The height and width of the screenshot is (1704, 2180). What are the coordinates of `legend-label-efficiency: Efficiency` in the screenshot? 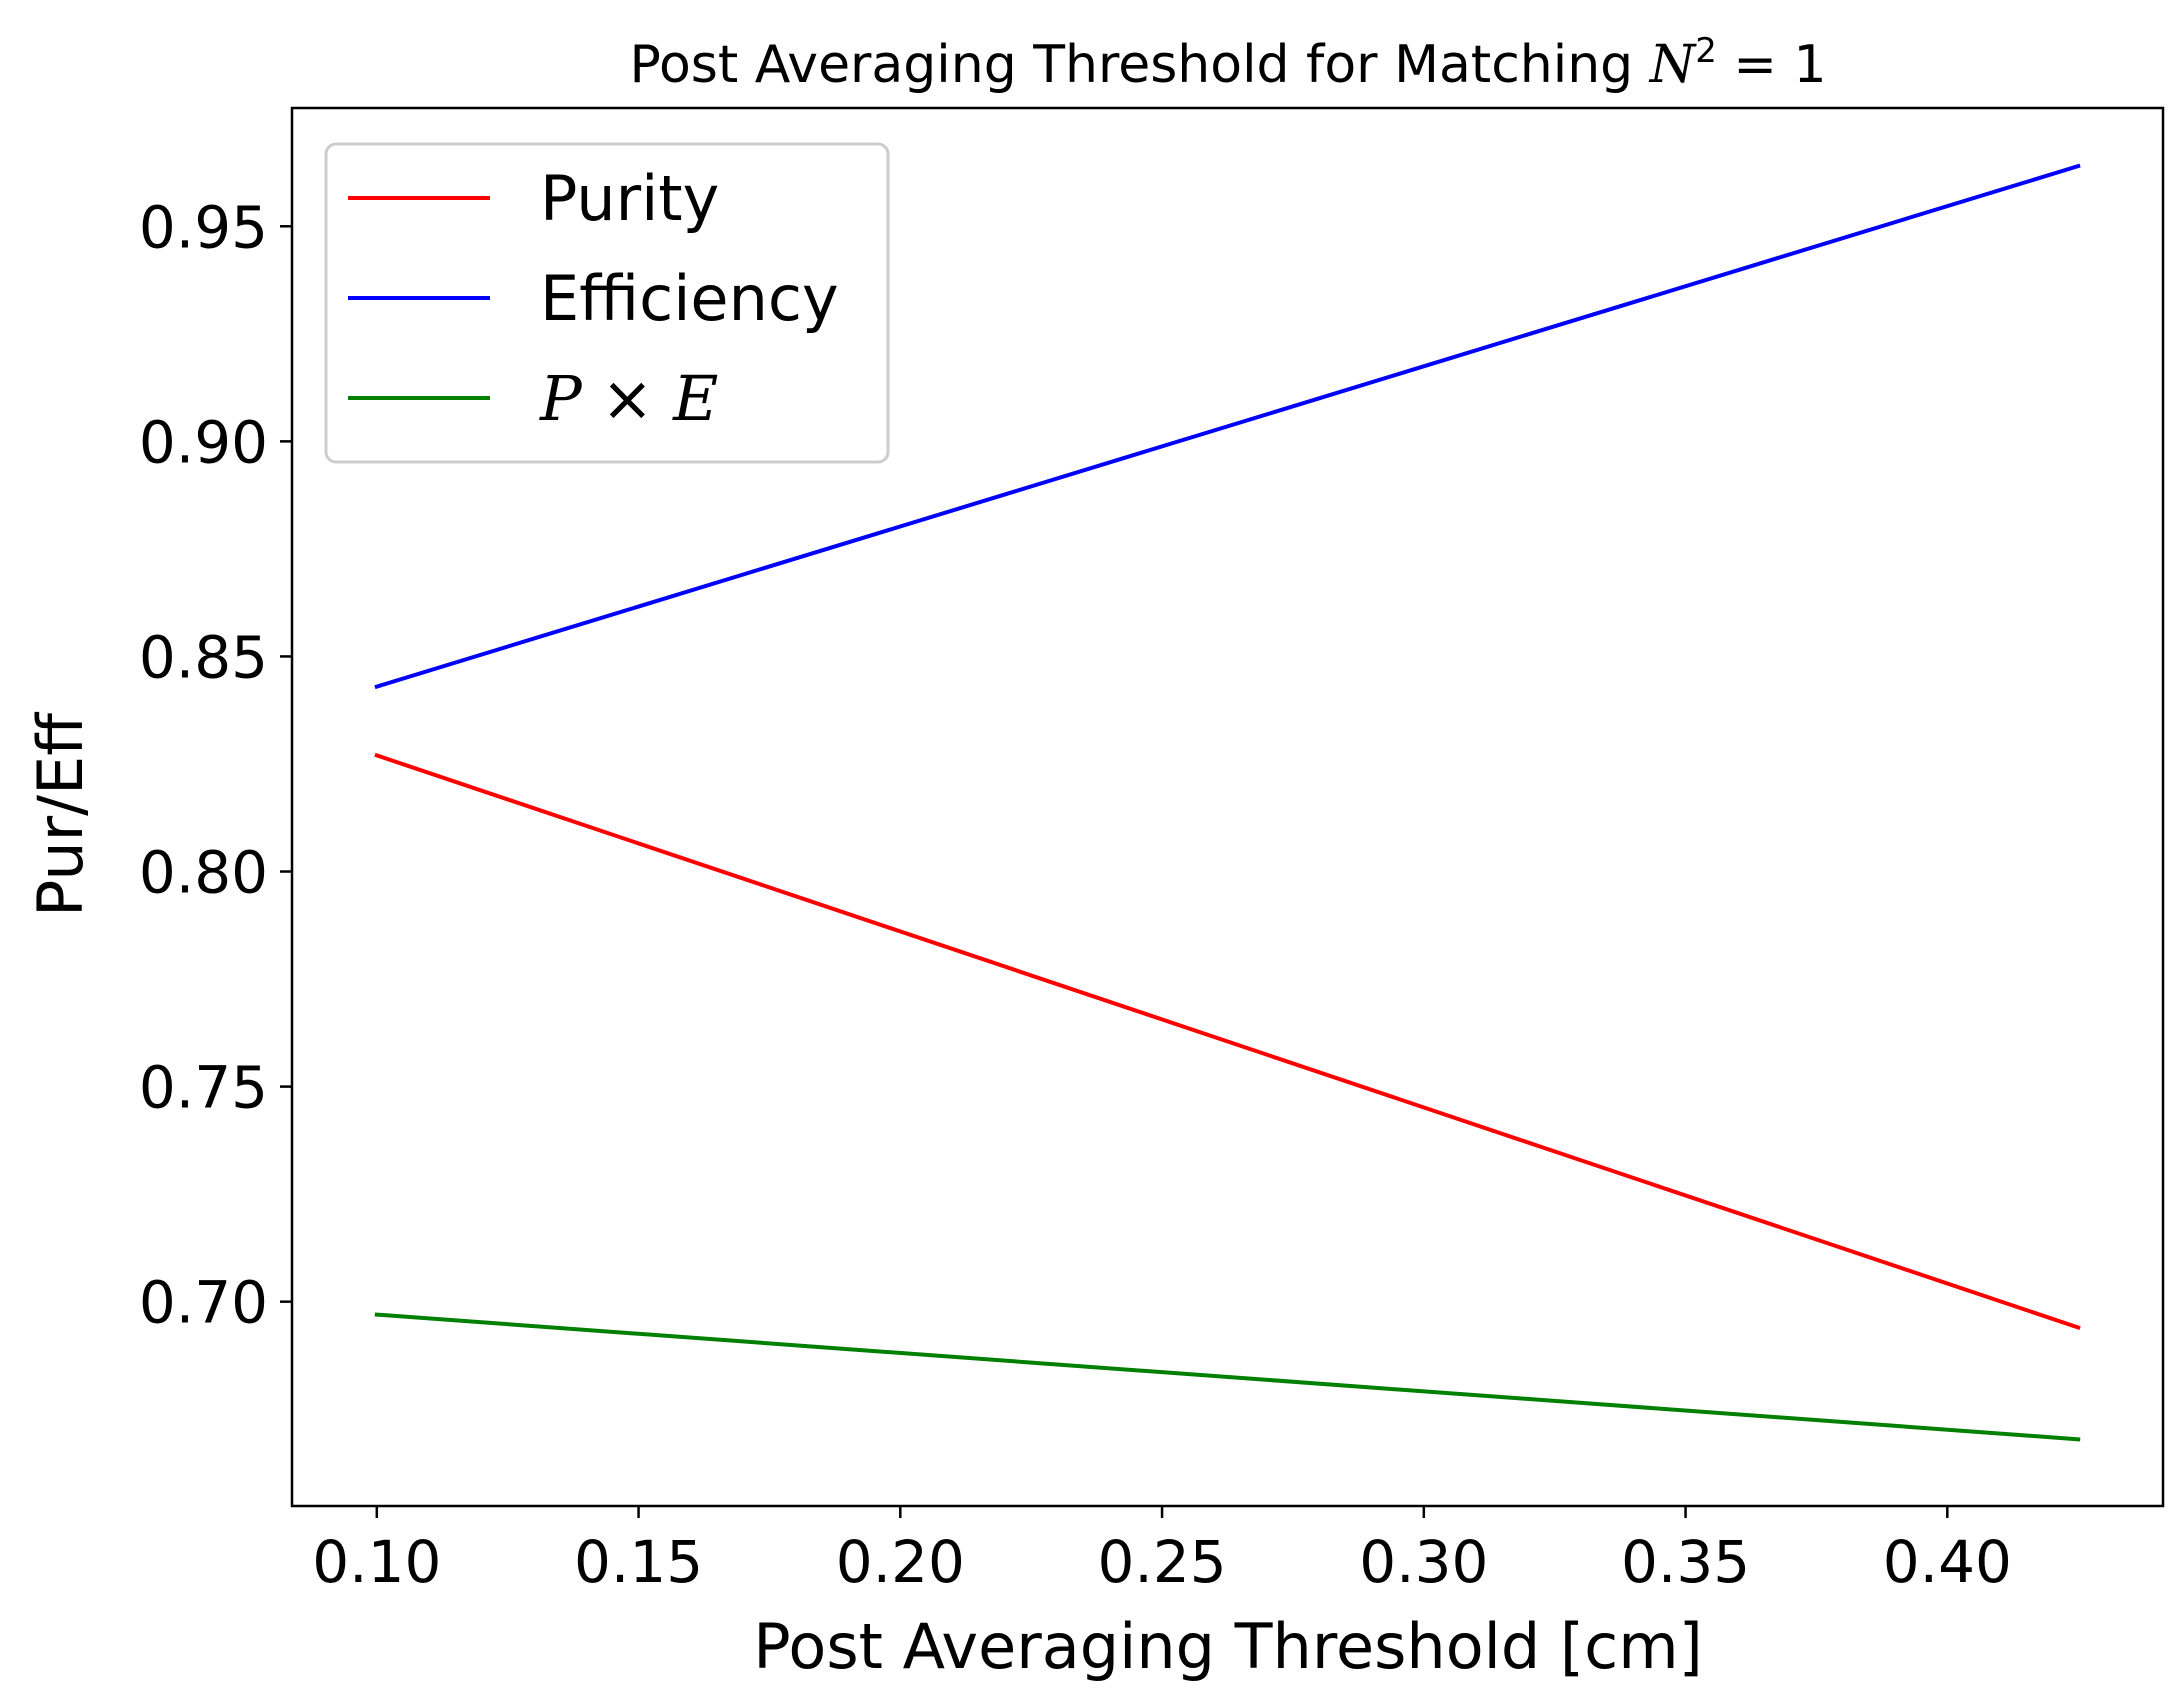 It's located at (689, 298).